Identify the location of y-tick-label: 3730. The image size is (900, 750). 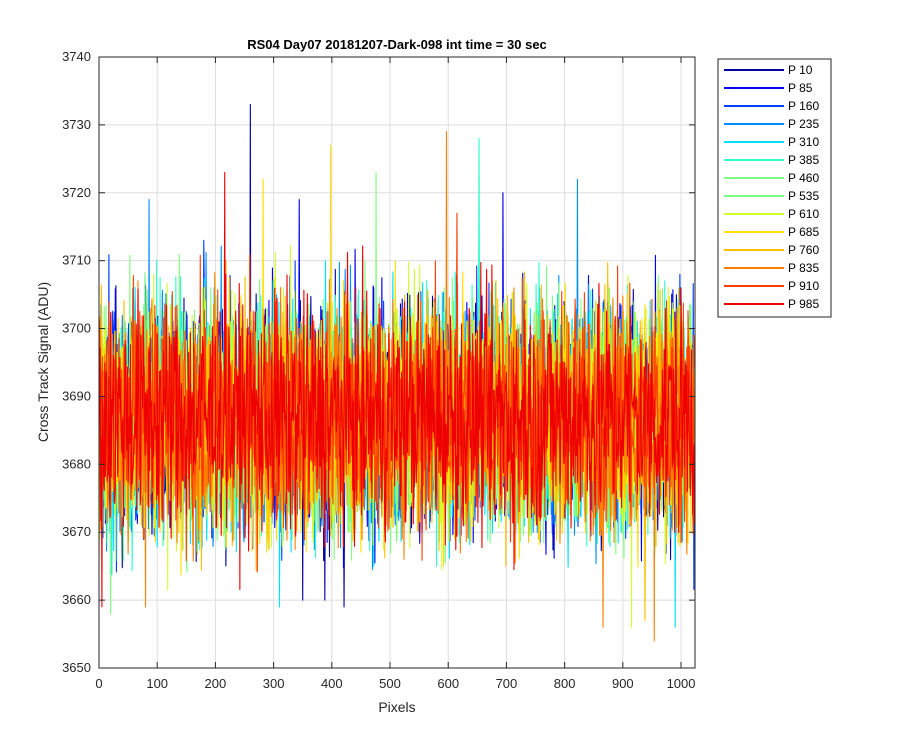
(76, 124).